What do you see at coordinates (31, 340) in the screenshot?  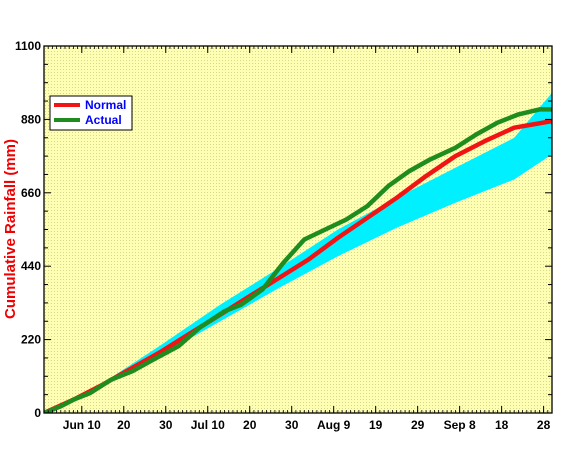 I see `y-tick-label: 220` at bounding box center [31, 340].